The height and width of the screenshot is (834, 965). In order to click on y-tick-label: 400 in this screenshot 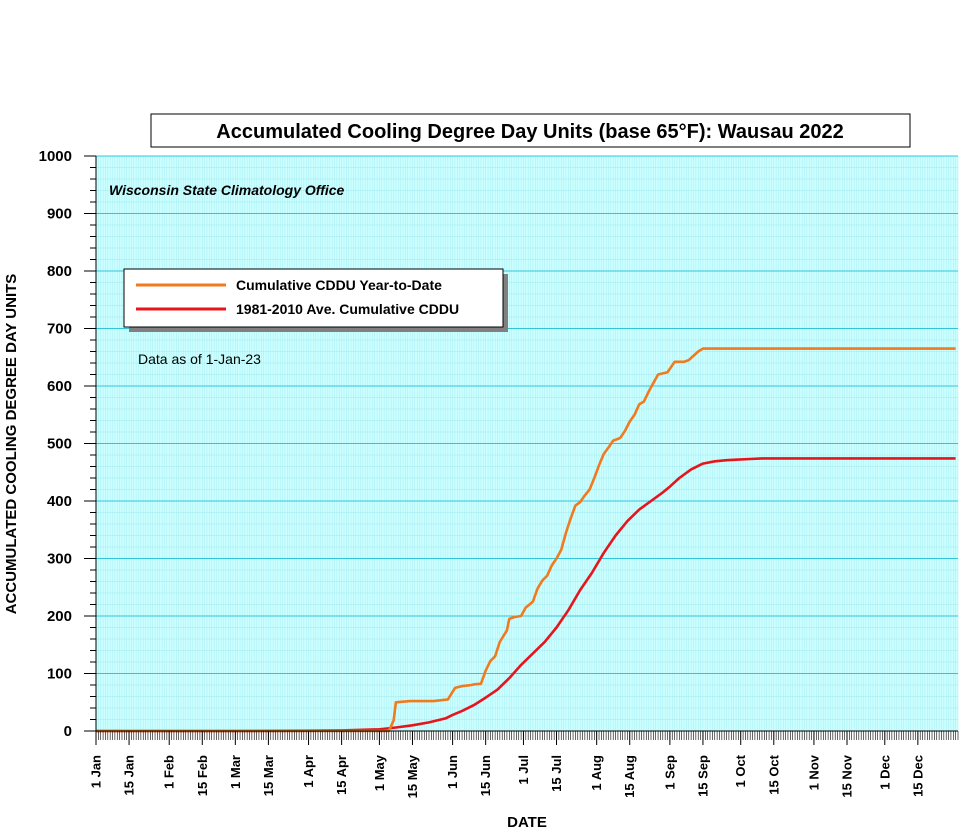, I will do `click(59, 501)`.